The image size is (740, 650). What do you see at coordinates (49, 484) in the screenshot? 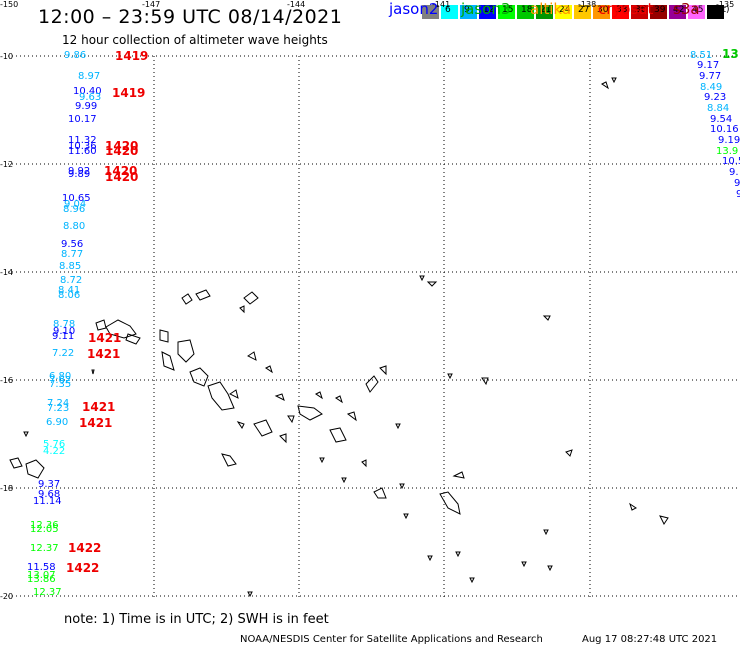
I see `swh-value: 9.37` at bounding box center [49, 484].